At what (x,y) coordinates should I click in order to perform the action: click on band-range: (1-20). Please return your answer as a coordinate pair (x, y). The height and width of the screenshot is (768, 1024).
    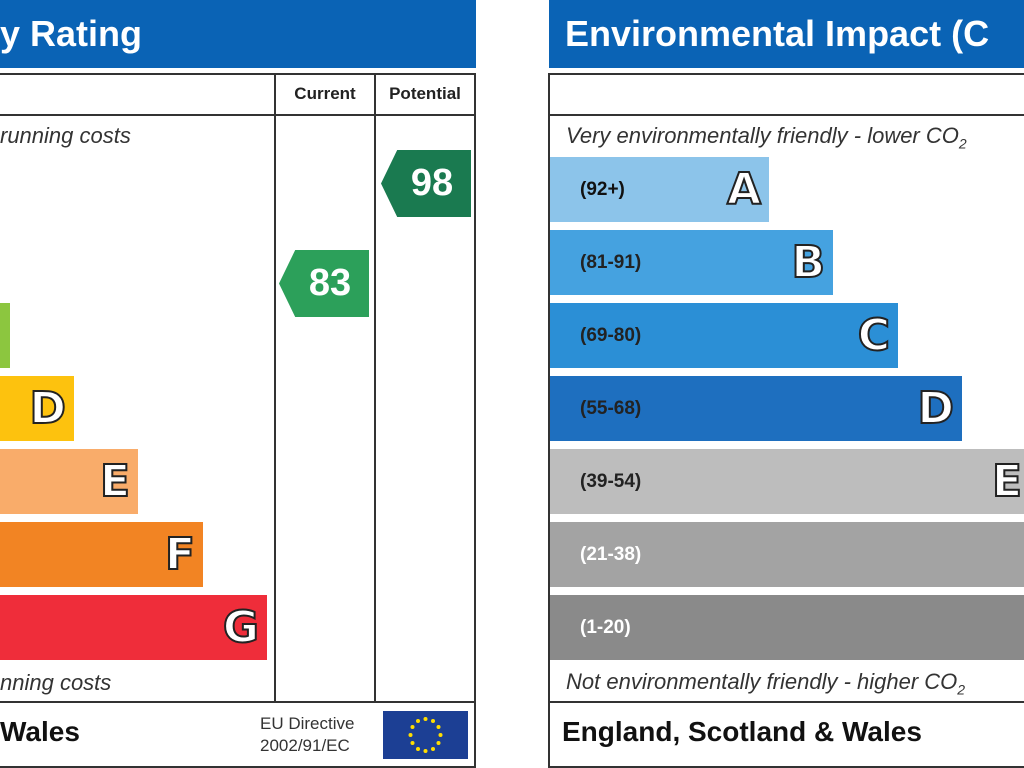
    Looking at the image, I should click on (605, 627).